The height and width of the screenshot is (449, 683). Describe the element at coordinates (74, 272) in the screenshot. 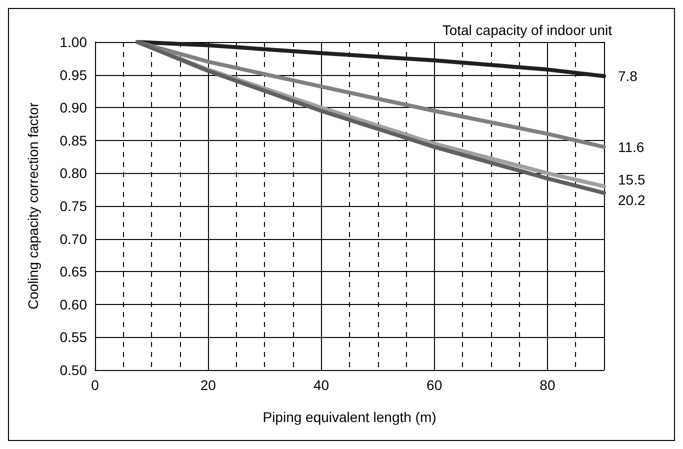

I see `y-tick-label: 0.65` at that location.